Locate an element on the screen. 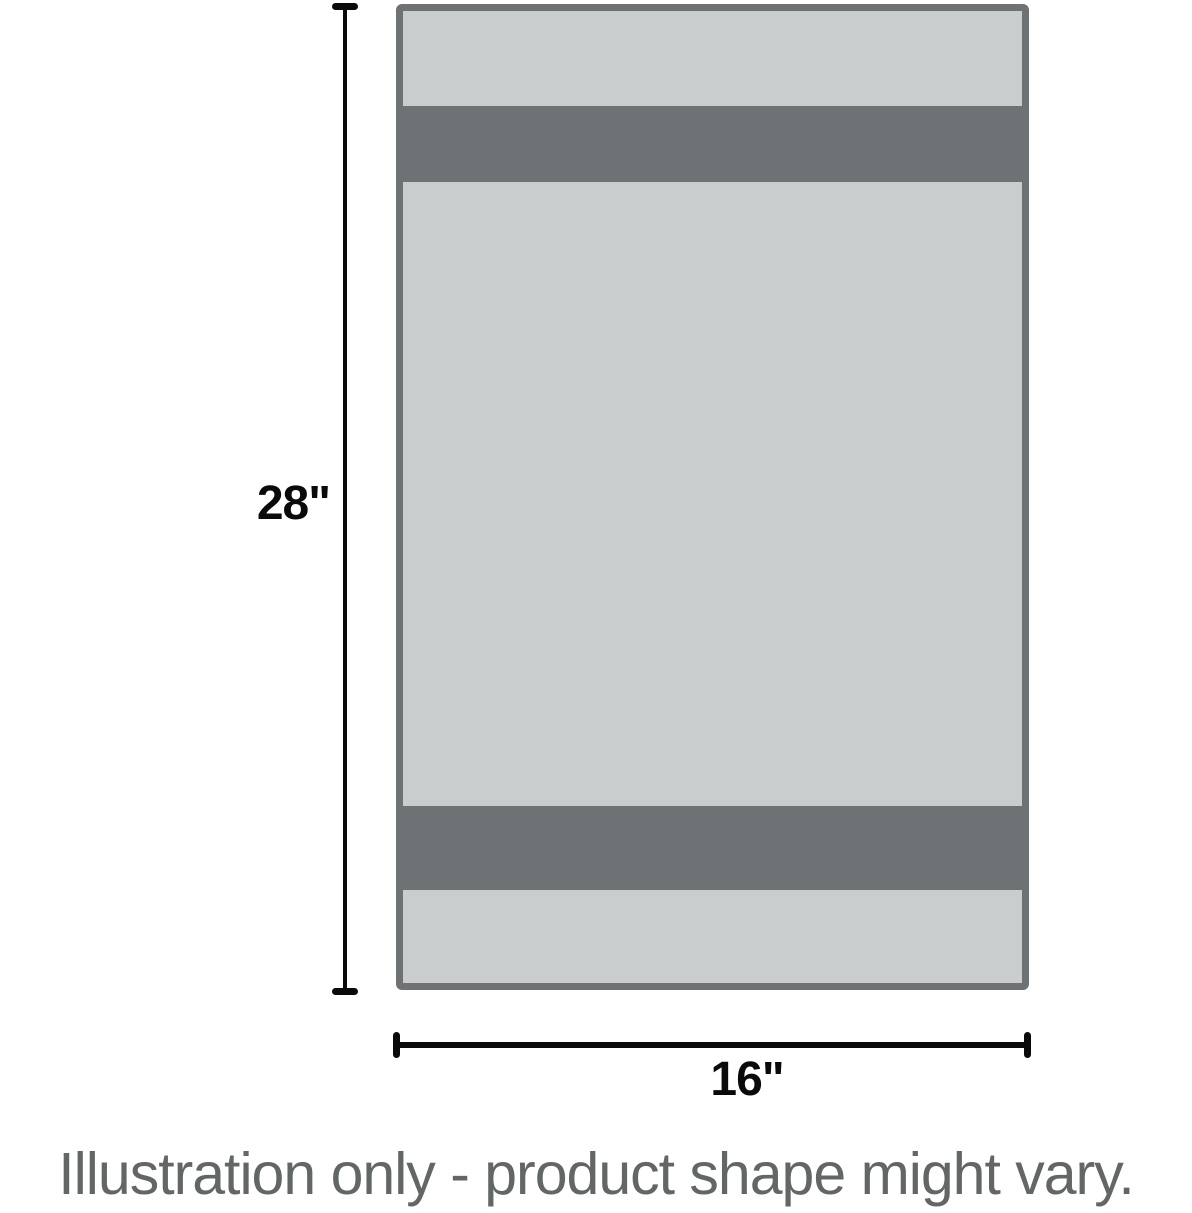  height-dimension-line is located at coordinates (345, 499).